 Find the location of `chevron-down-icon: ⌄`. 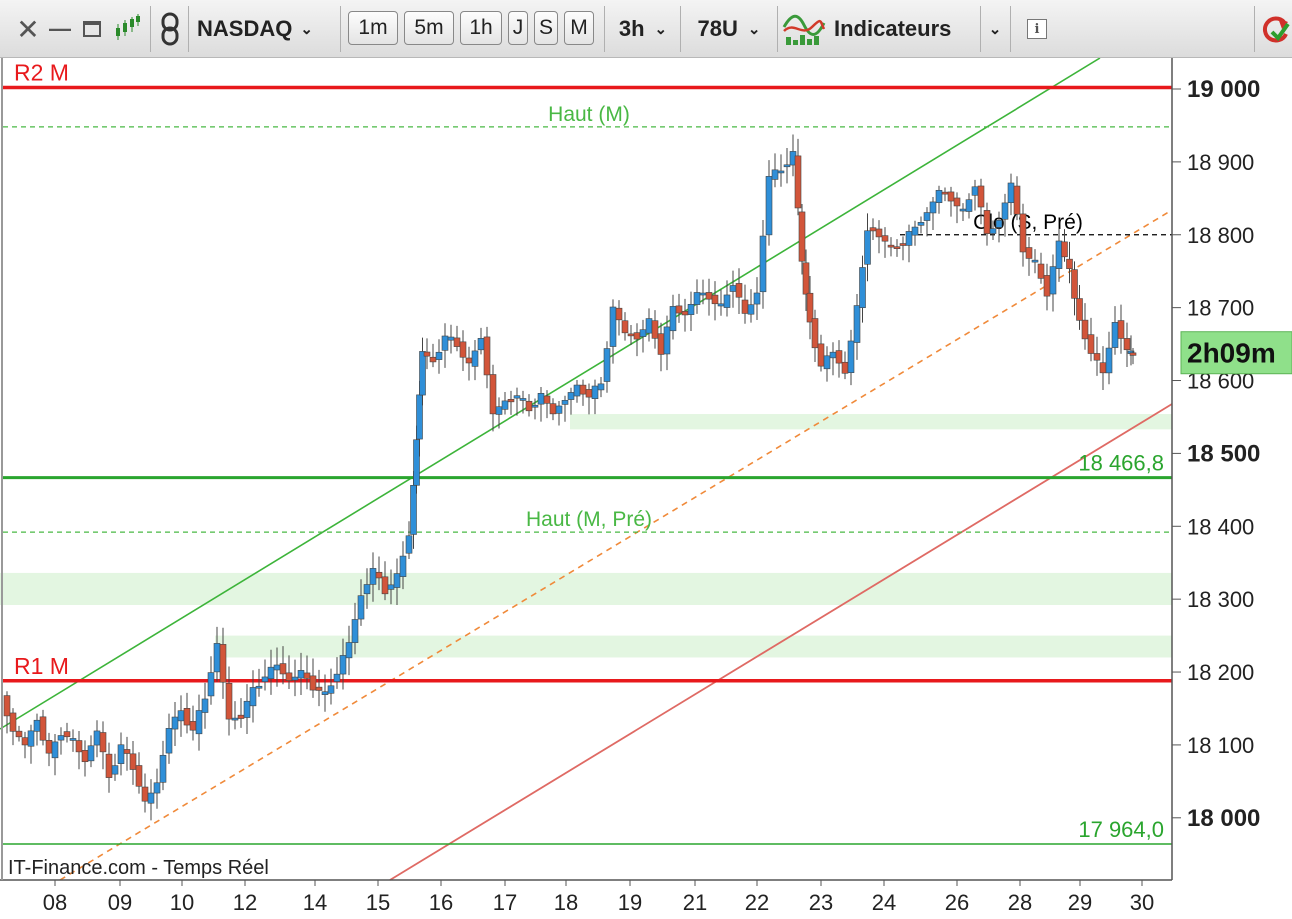

chevron-down-icon: ⌄ is located at coordinates (995, 29).